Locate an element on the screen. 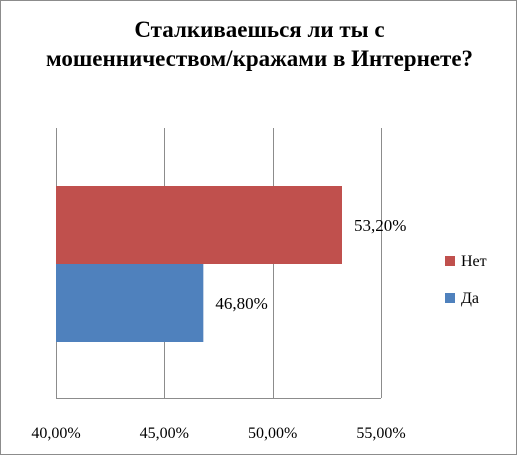 The image size is (517, 455). data-labels: 53,20% 46,80% is located at coordinates (310, 264).